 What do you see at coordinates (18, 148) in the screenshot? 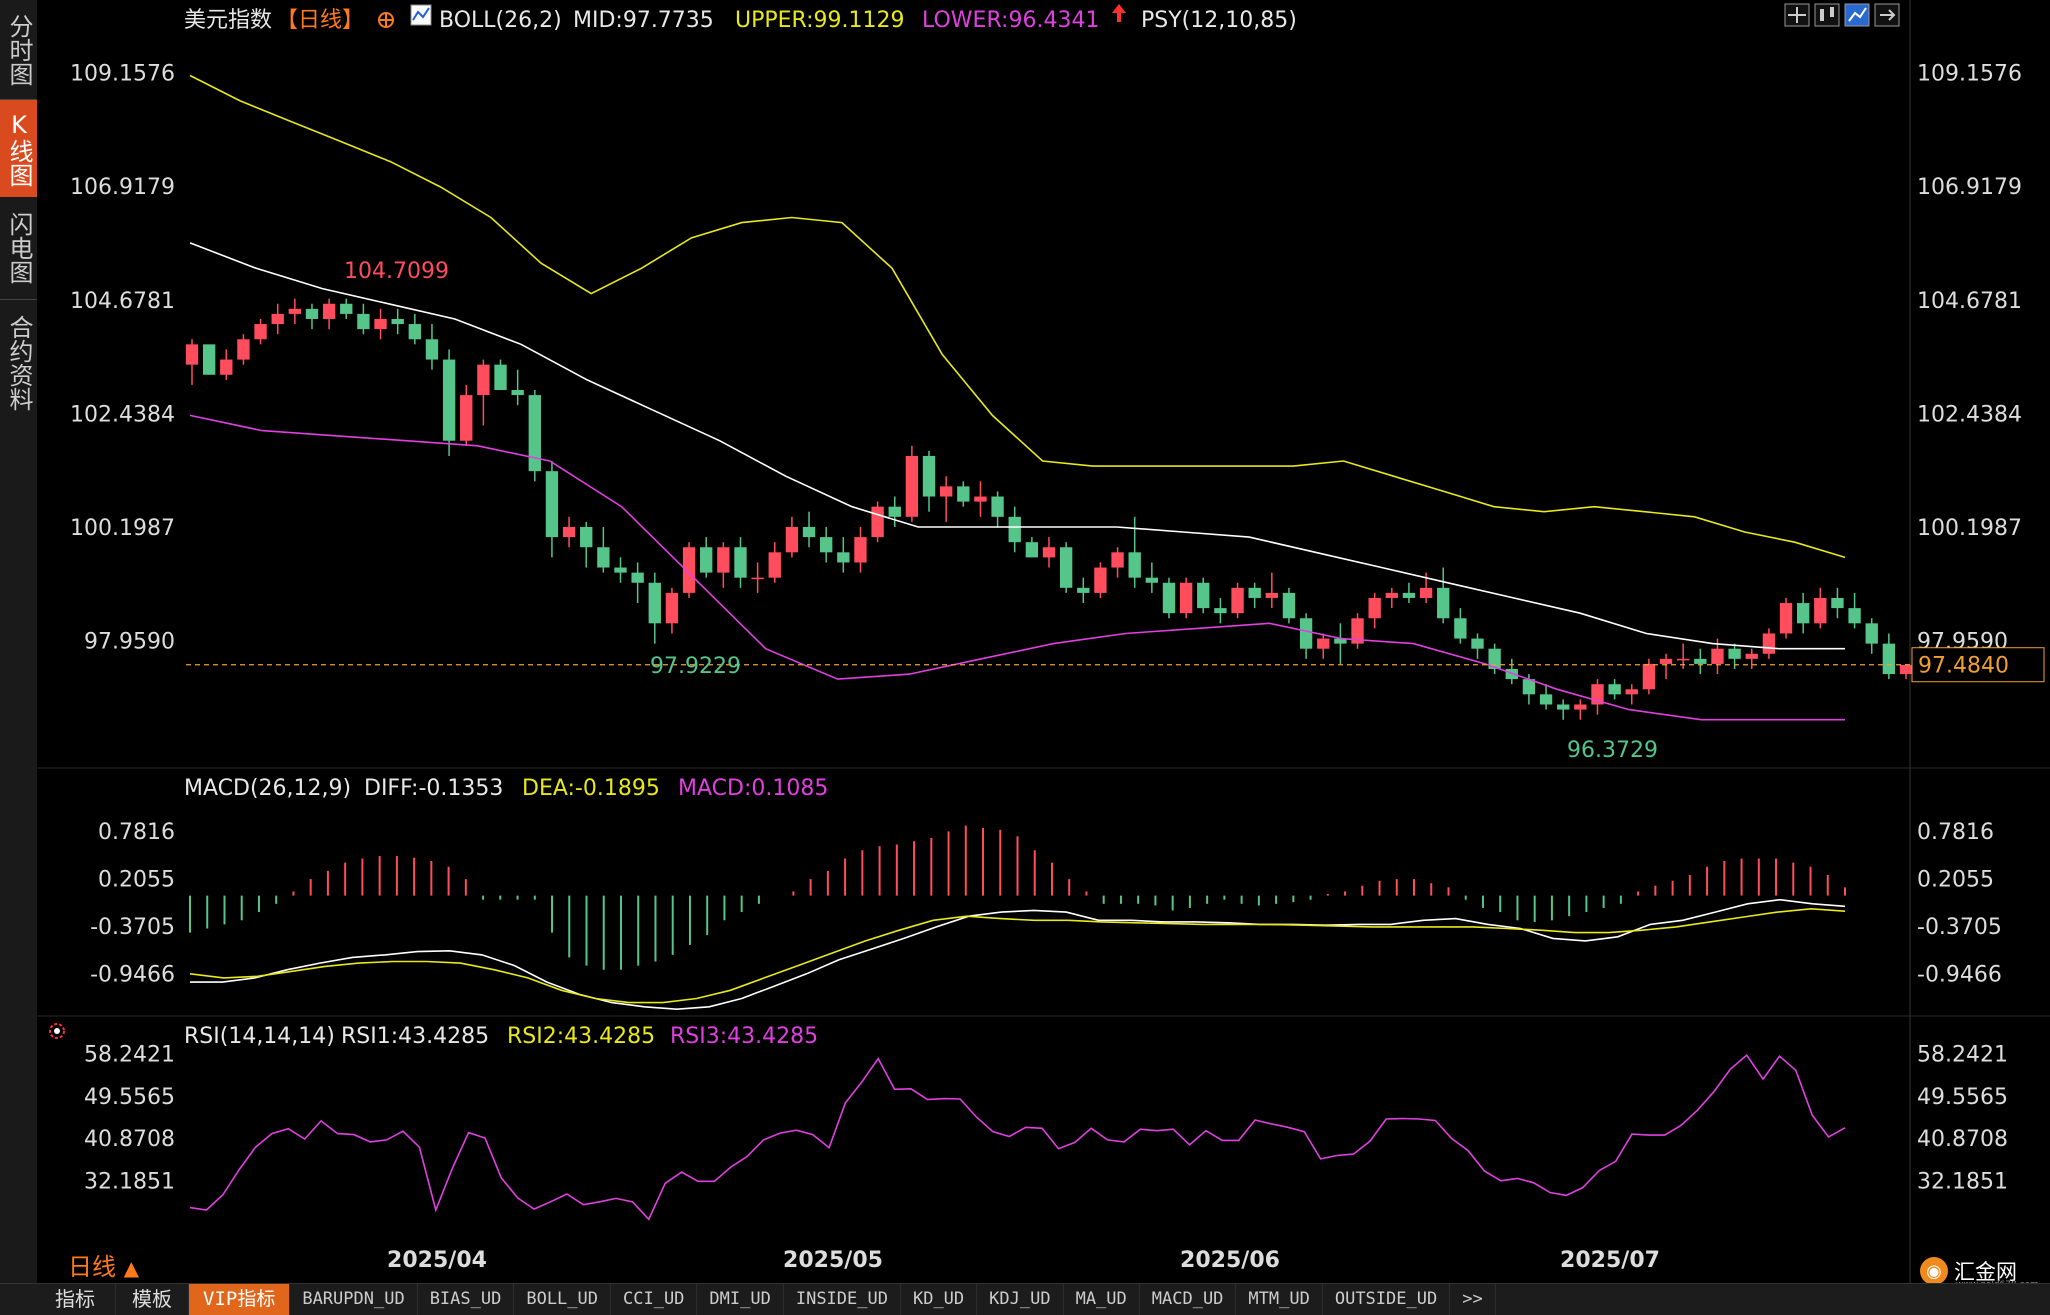
I see `tab-kline: K线图` at bounding box center [18, 148].